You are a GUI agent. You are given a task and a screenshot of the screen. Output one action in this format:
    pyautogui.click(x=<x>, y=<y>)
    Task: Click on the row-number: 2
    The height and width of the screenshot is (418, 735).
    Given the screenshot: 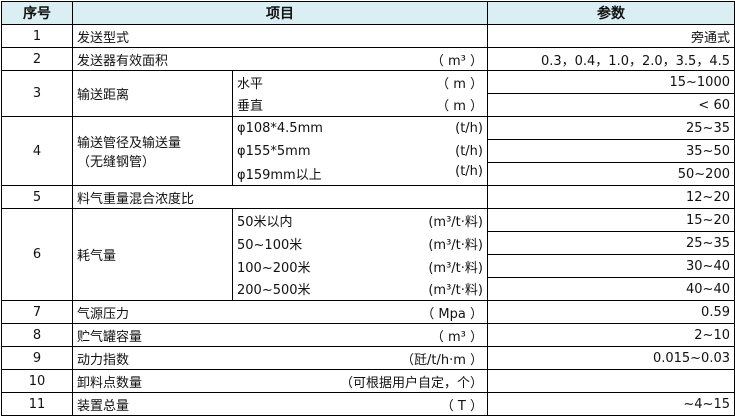 What is the action you would take?
    pyautogui.click(x=37, y=59)
    